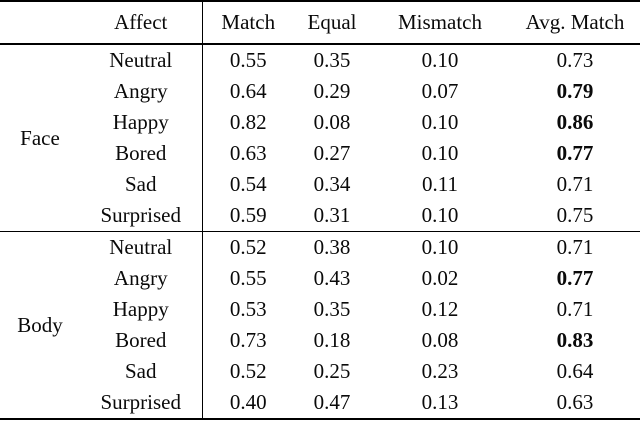 The height and width of the screenshot is (428, 640). Describe the element at coordinates (248, 215) in the screenshot. I see `match-cell: 0.59` at that location.